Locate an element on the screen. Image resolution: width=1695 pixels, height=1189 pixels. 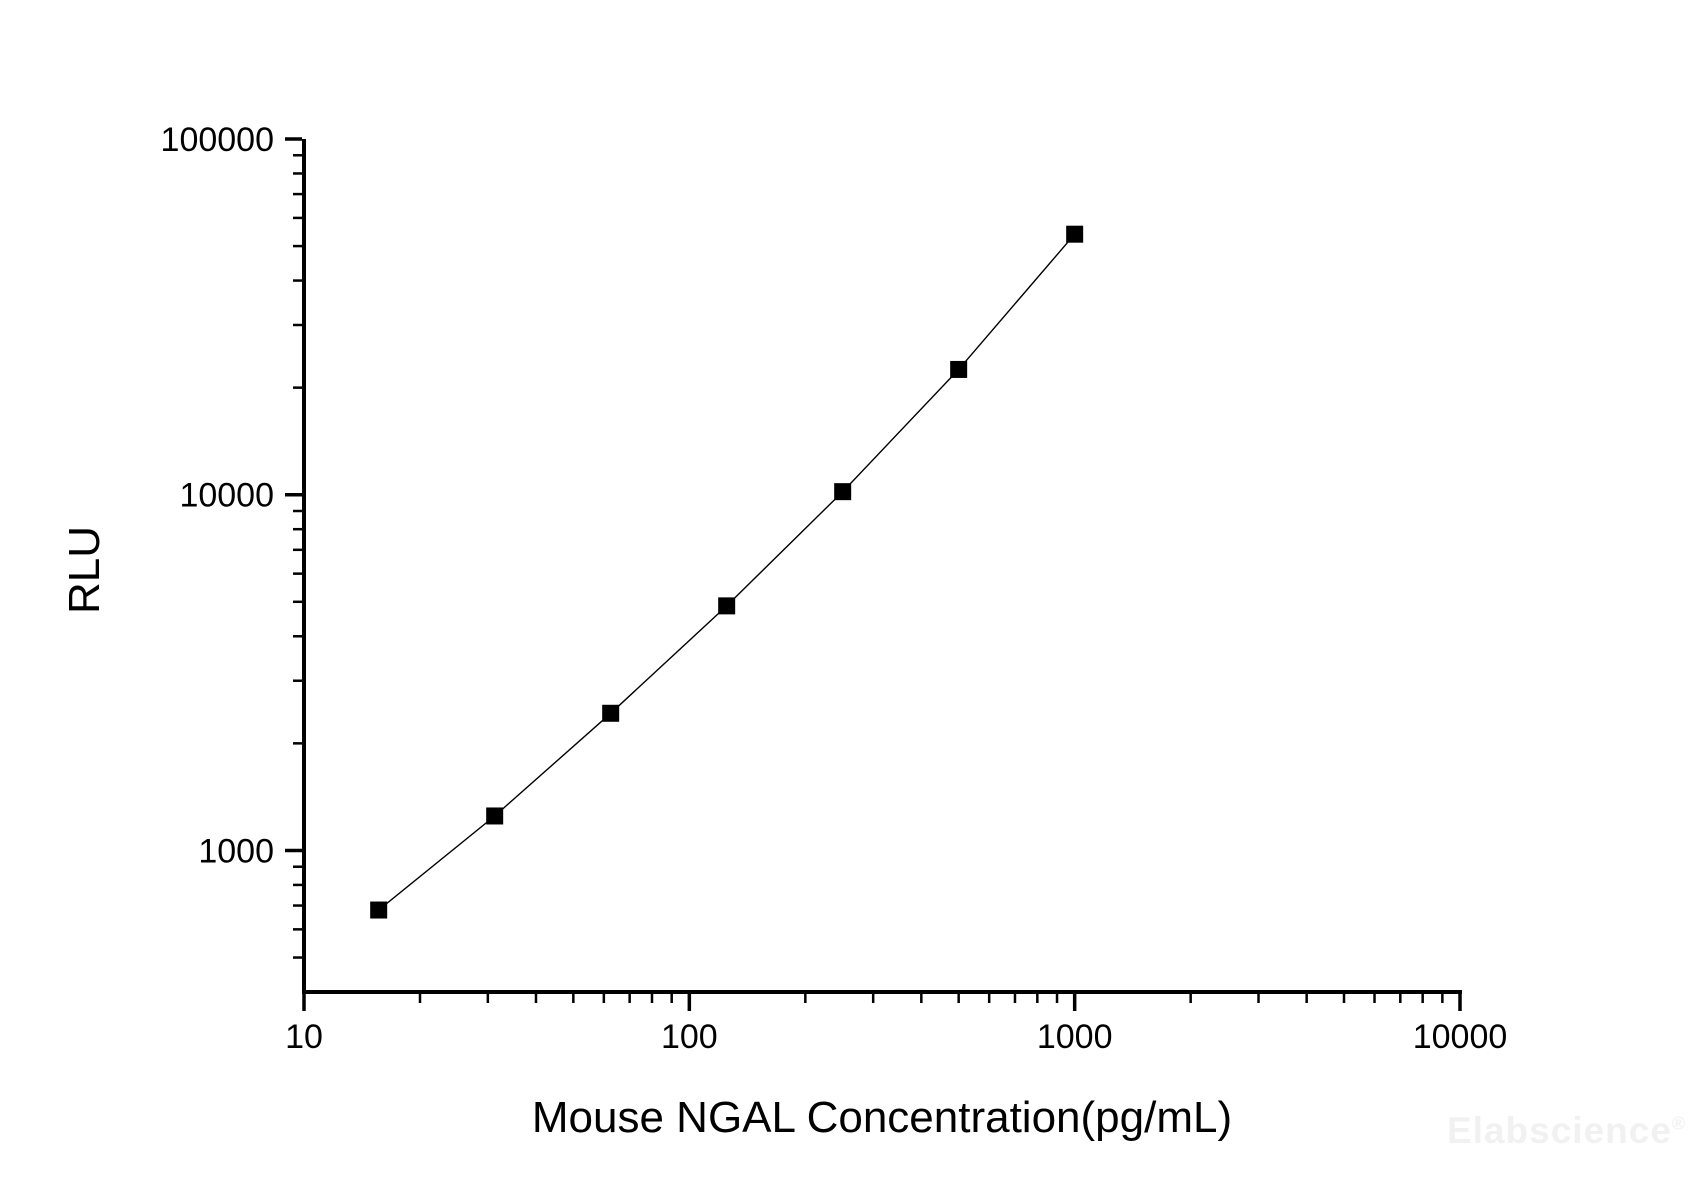
watermark-logo: Elabscience® is located at coordinates (1566, 1131).